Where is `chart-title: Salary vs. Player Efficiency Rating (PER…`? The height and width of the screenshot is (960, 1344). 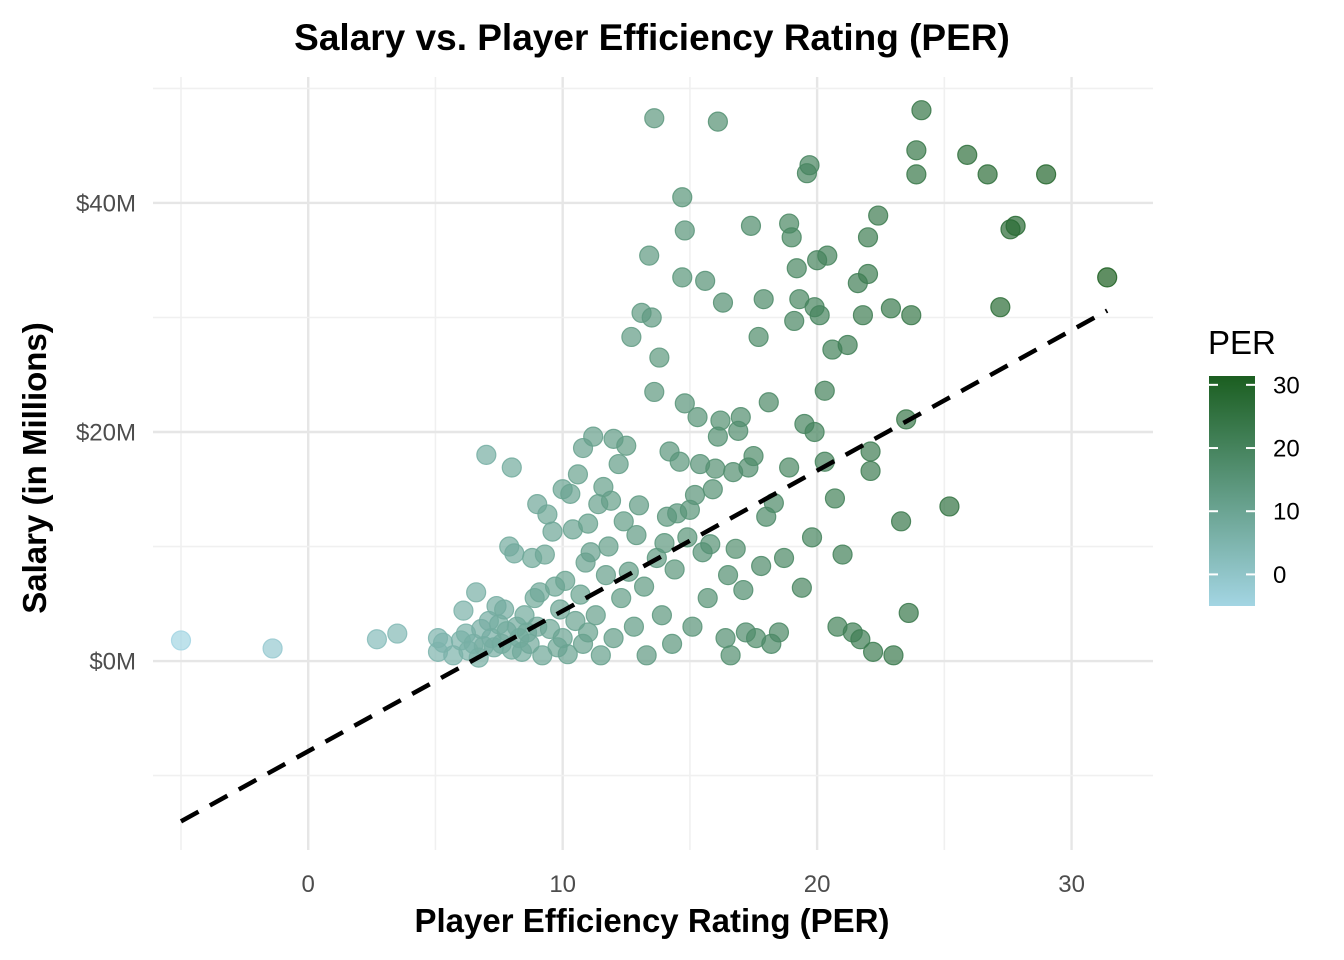
chart-title: Salary vs. Player Efficiency Rating (PER… is located at coordinates (652, 37).